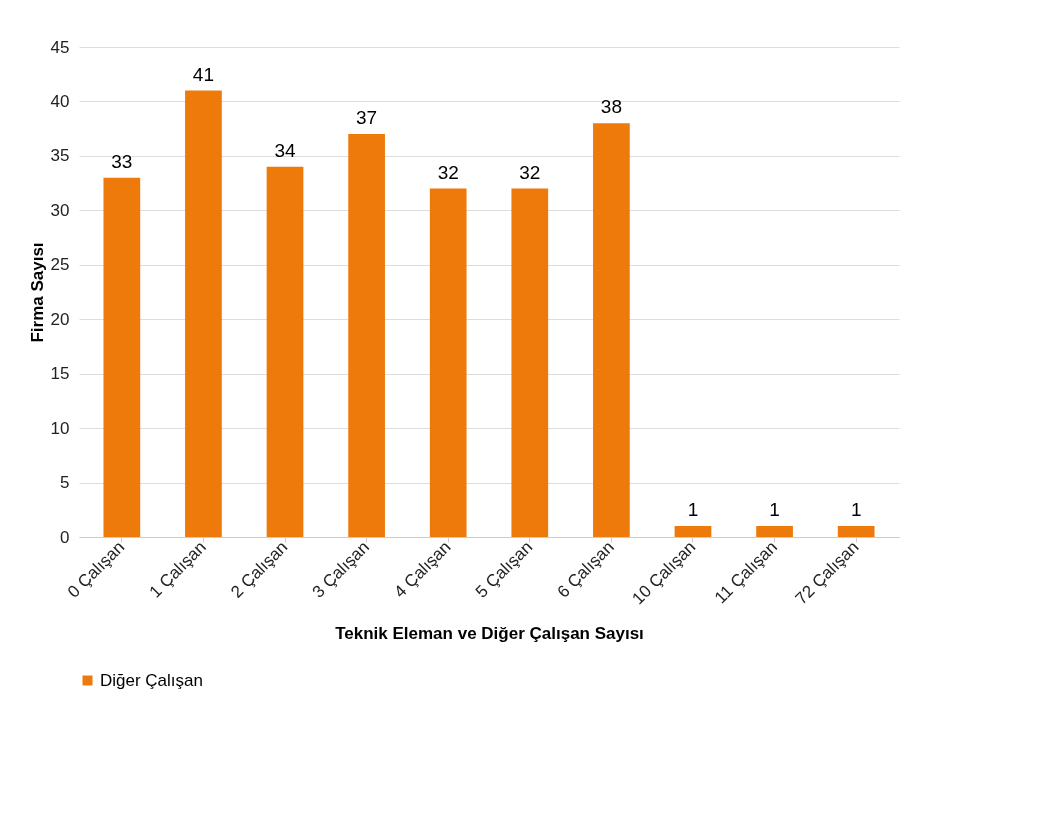 The image size is (1049, 823). What do you see at coordinates (60, 47) in the screenshot?
I see `y-tick-label: 45` at bounding box center [60, 47].